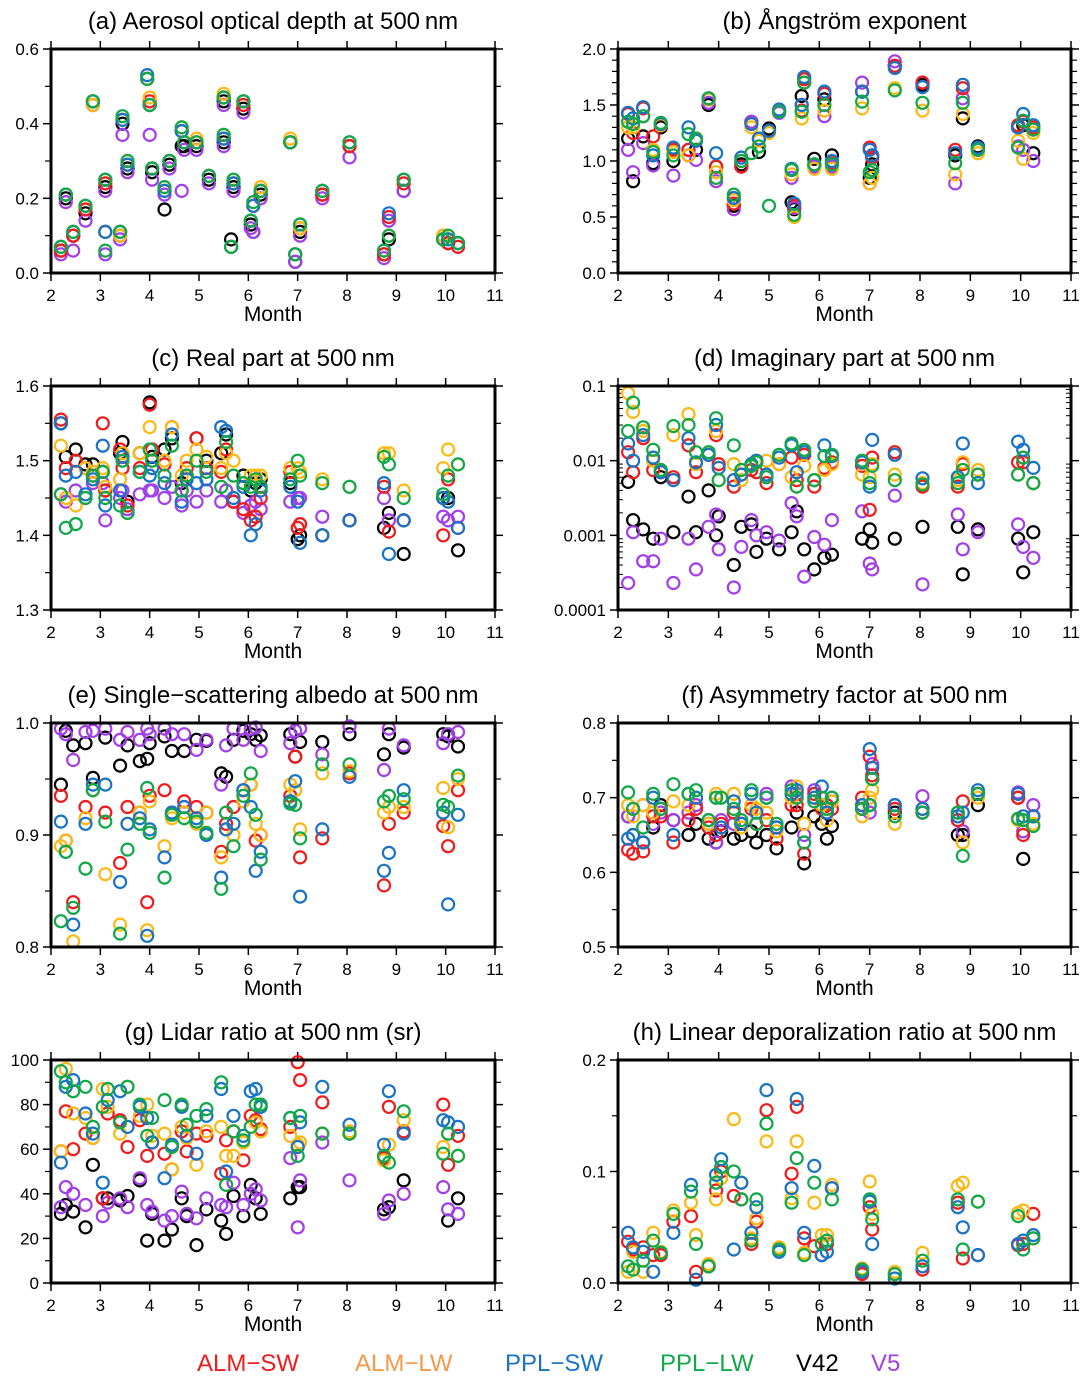 The width and height of the screenshot is (1088, 1380). I want to click on x-tick-label: 9, so click(396, 632).